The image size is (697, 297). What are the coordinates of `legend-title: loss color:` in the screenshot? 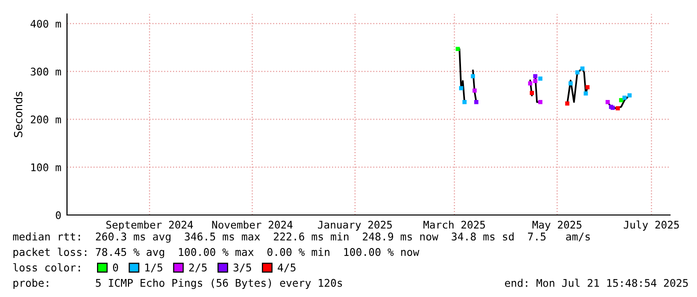 It's located at (46, 267).